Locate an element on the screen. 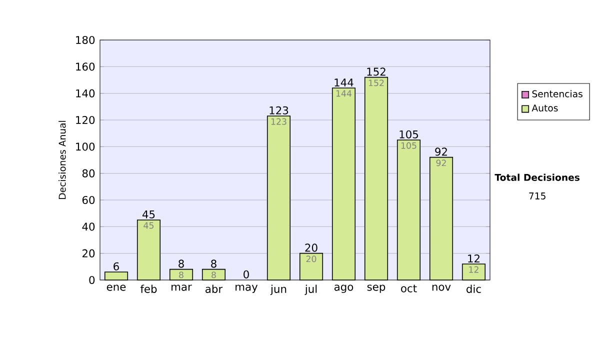 The width and height of the screenshot is (600, 340). x-tick-label: mar is located at coordinates (182, 287).